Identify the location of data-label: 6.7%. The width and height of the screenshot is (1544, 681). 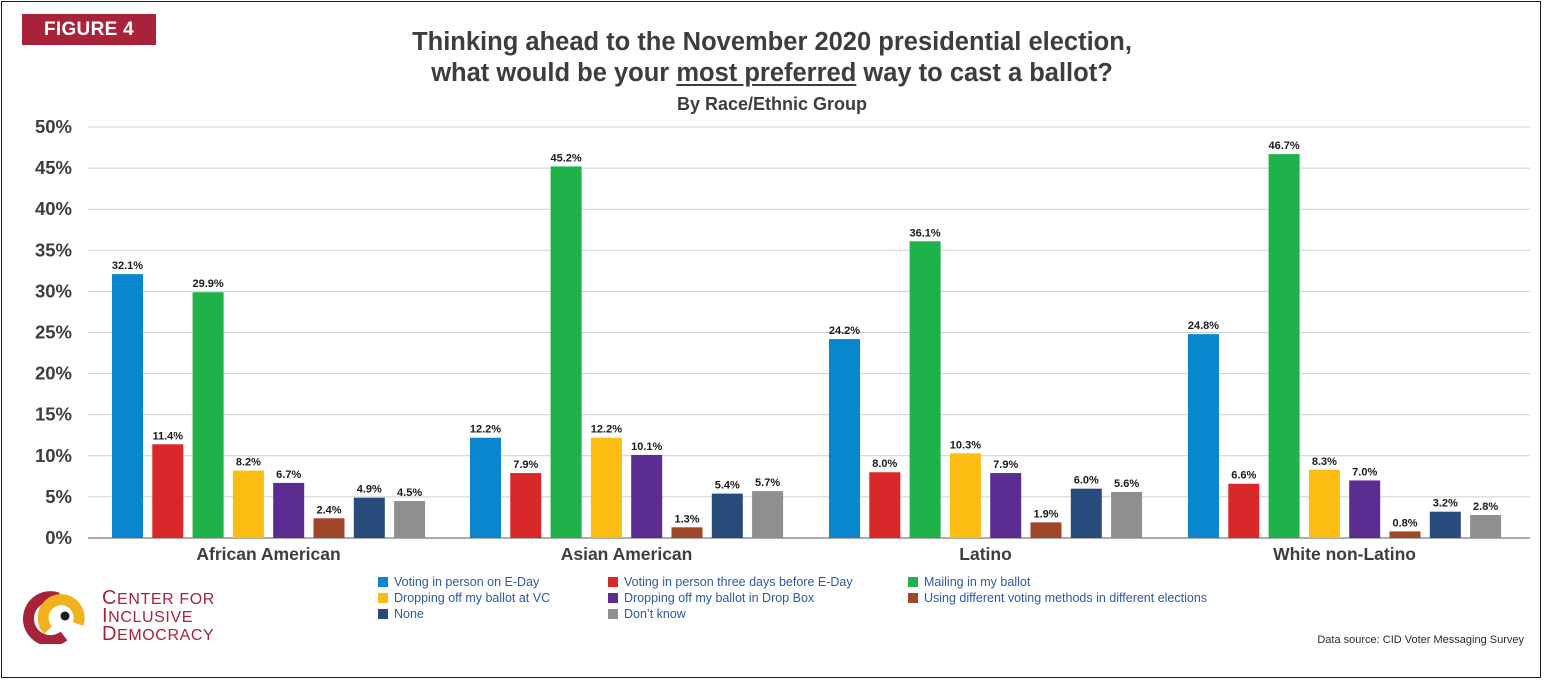
(288, 475).